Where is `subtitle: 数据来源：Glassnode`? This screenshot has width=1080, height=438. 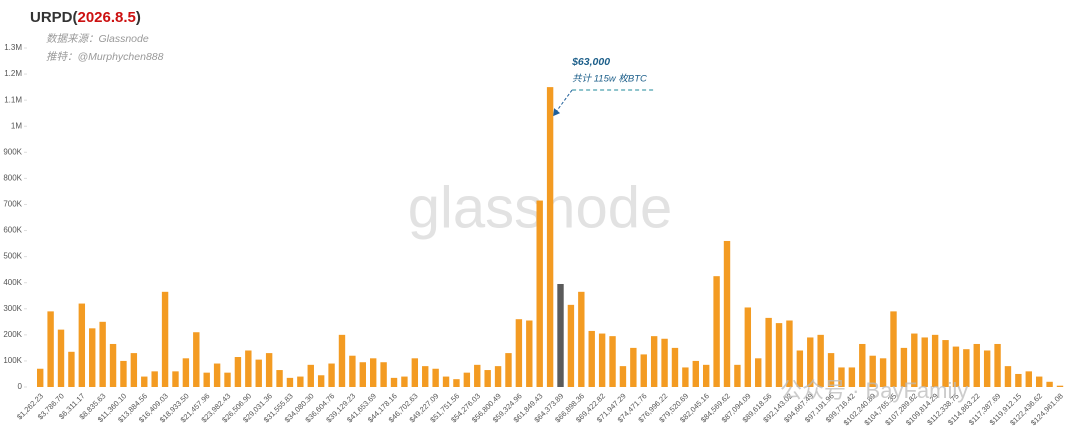
subtitle: 数据来源：Glassnode is located at coordinates (97, 39).